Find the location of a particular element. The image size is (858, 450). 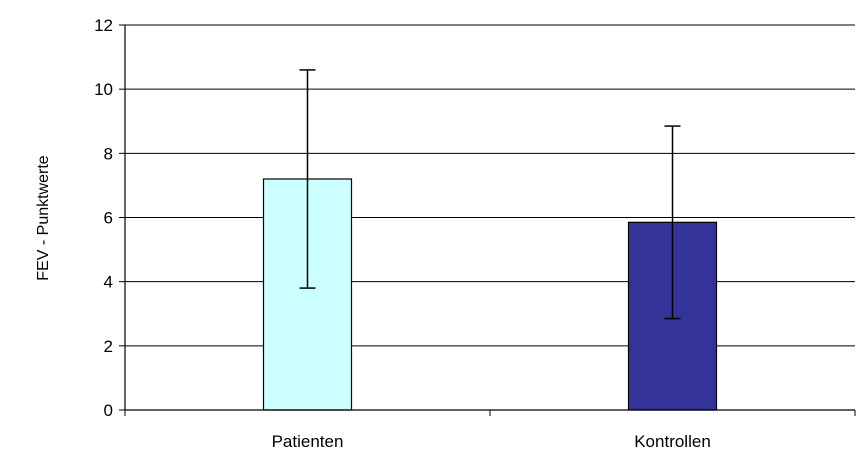

y-tick-label: 2 is located at coordinates (108, 346).